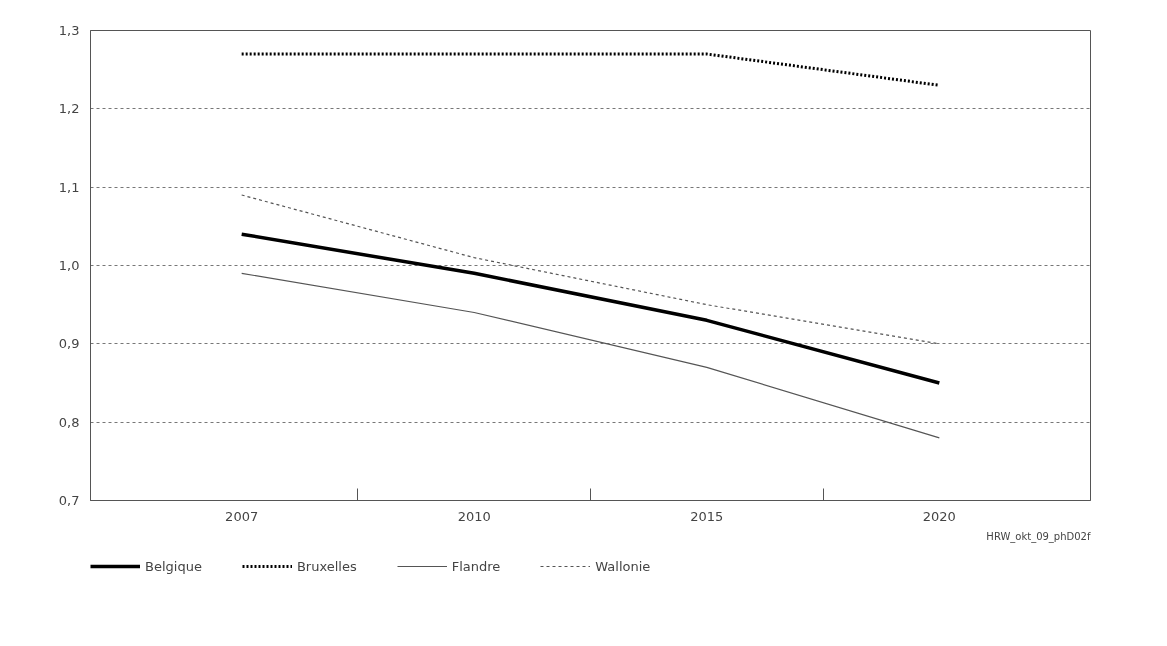 The width and height of the screenshot is (1167, 646). Describe the element at coordinates (939, 516) in the screenshot. I see `x-tick-label: 2020` at that location.